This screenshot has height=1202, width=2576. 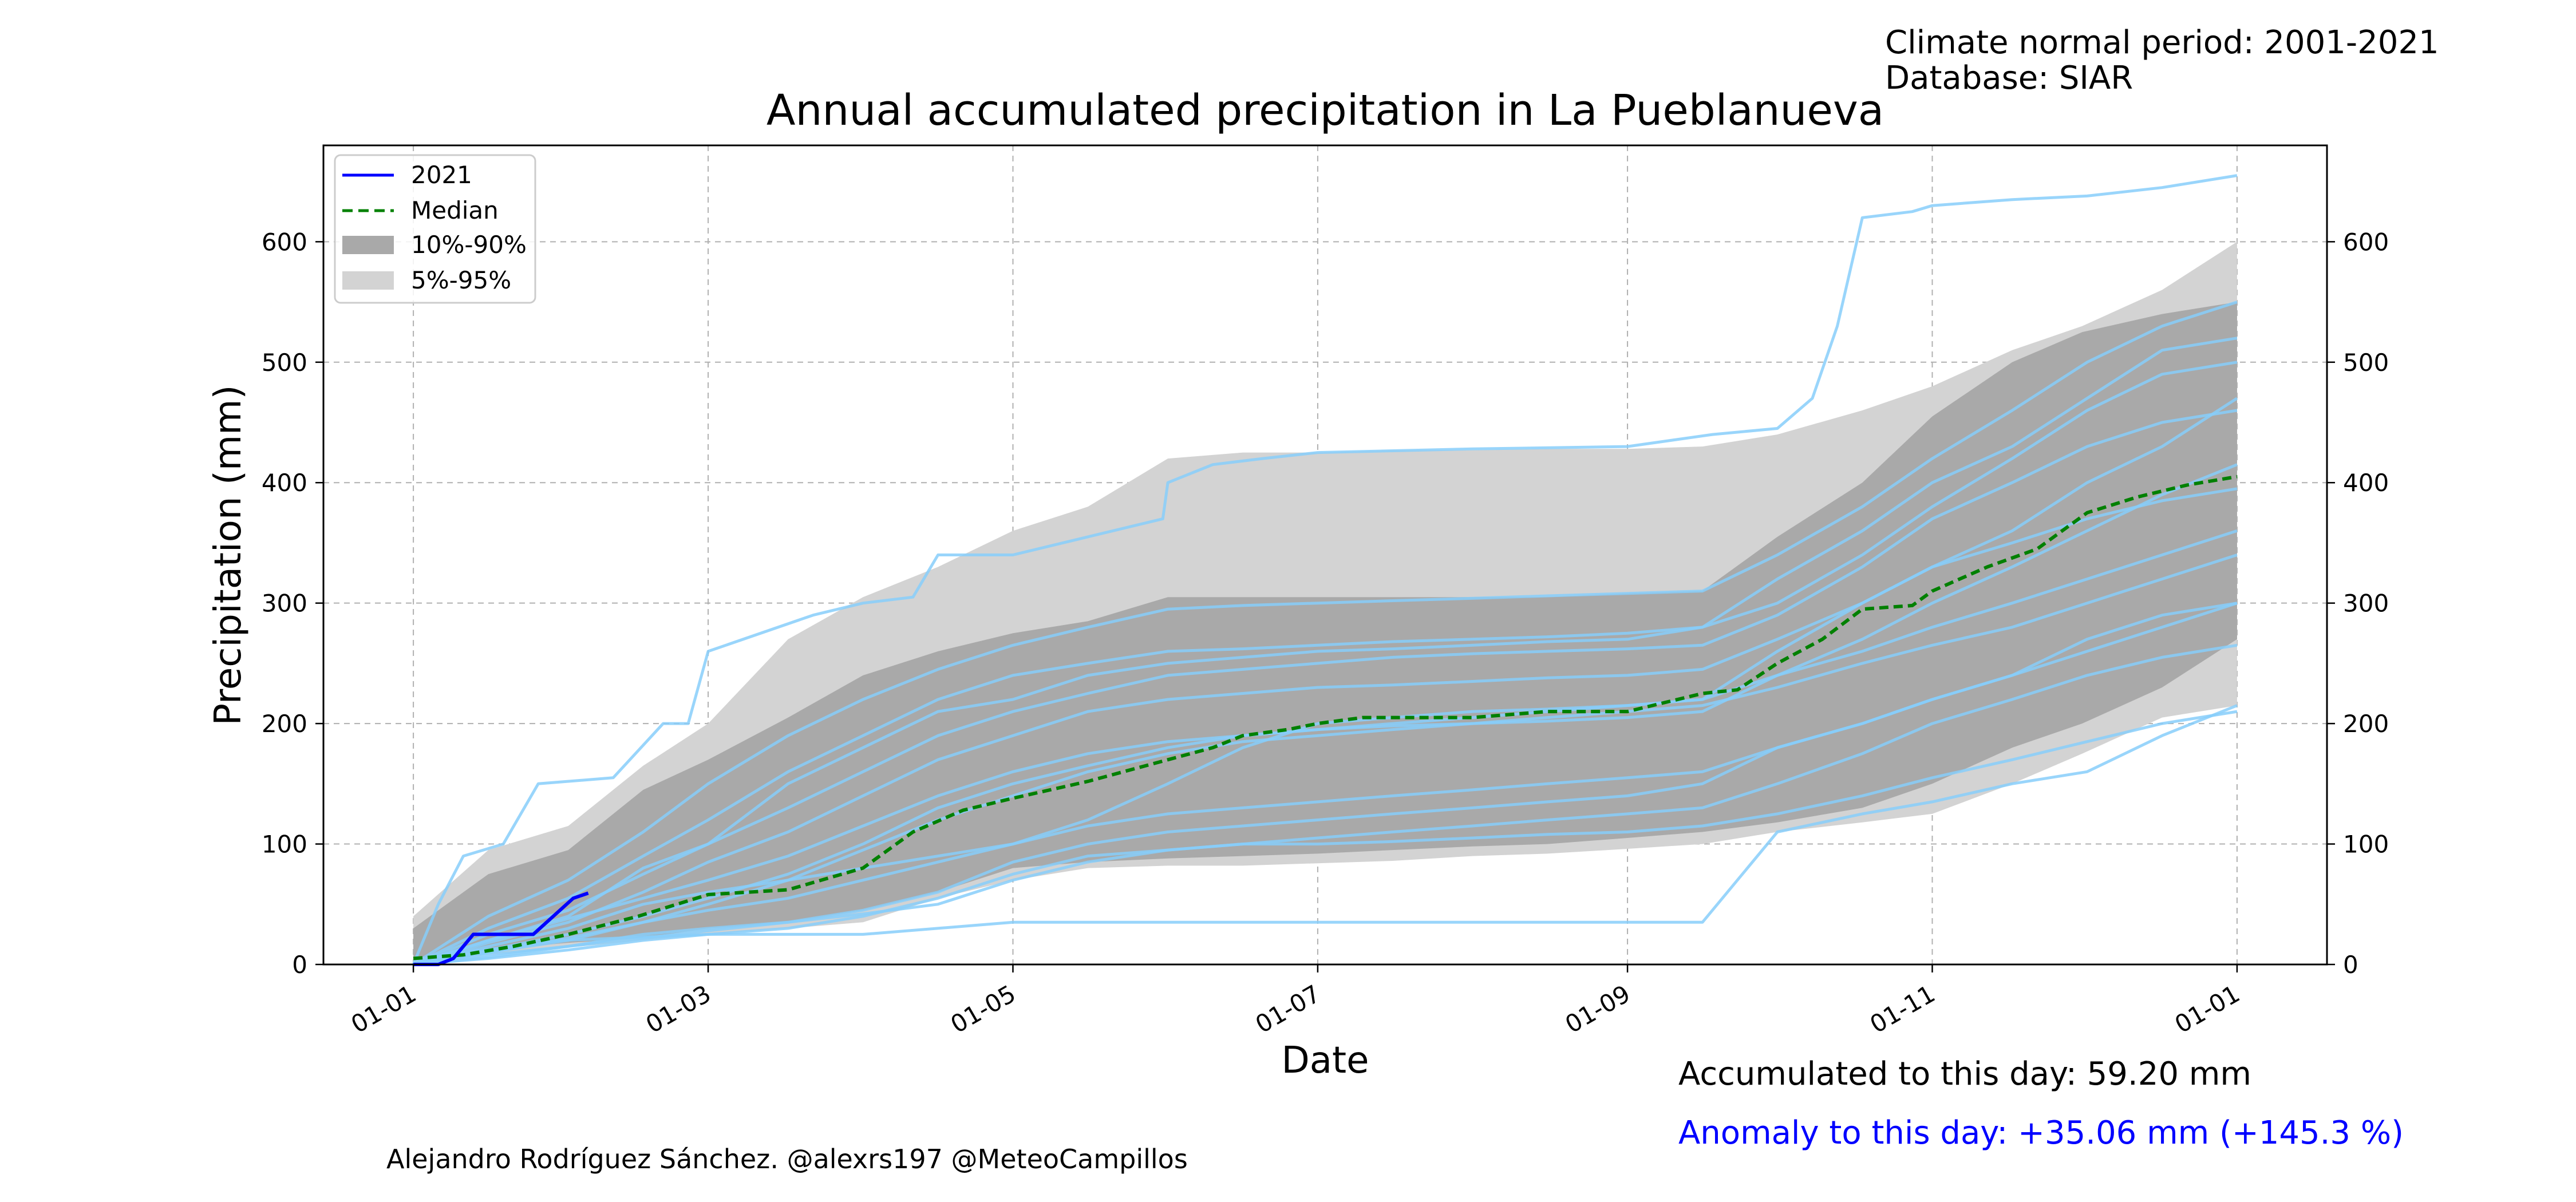 What do you see at coordinates (2366, 483) in the screenshot?
I see `y-tick-label-right: 400` at bounding box center [2366, 483].